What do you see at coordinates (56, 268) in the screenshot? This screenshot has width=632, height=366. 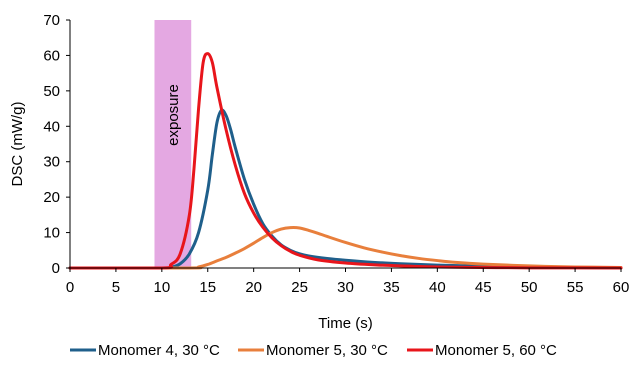 I see `y-tick-label: 0` at bounding box center [56, 268].